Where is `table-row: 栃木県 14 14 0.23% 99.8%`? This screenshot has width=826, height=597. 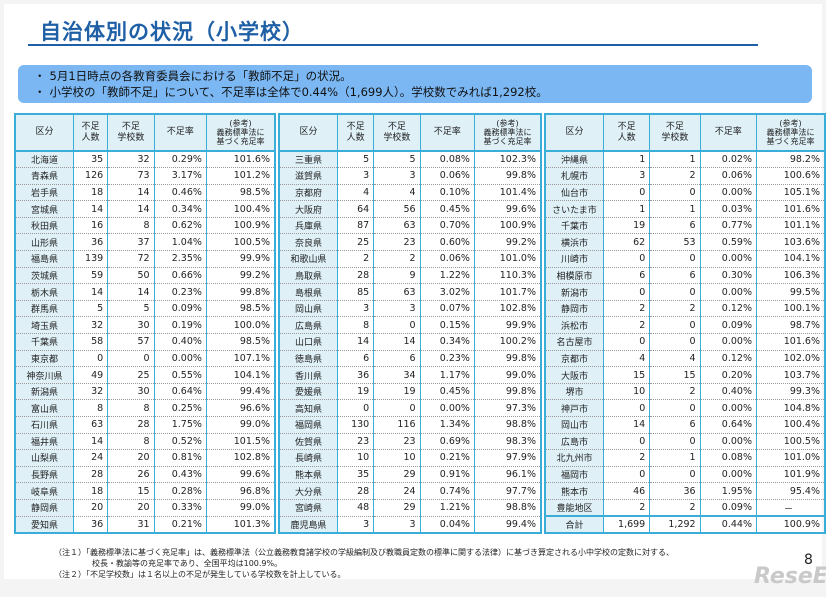 table-row: 栃木県 14 14 0.23% 99.8% is located at coordinates (145, 292).